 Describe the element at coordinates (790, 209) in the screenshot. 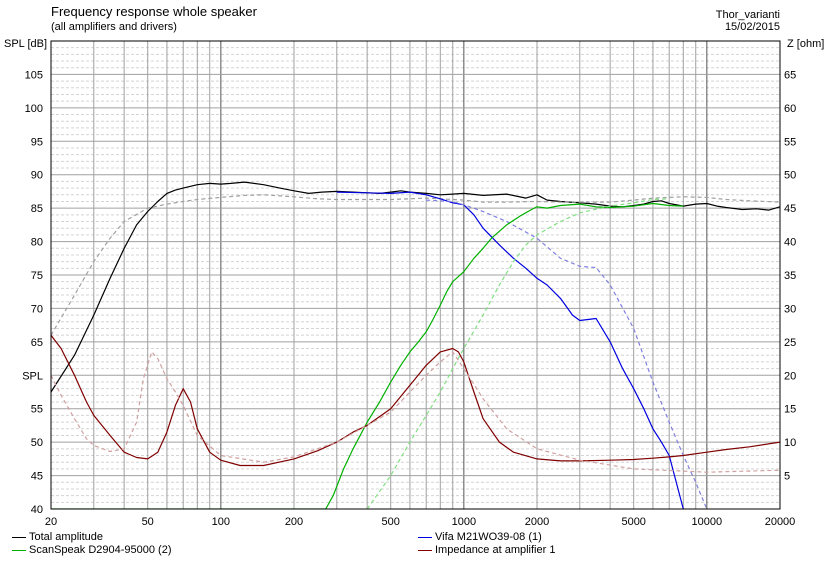

I see `y-right-tick-label: 45` at that location.